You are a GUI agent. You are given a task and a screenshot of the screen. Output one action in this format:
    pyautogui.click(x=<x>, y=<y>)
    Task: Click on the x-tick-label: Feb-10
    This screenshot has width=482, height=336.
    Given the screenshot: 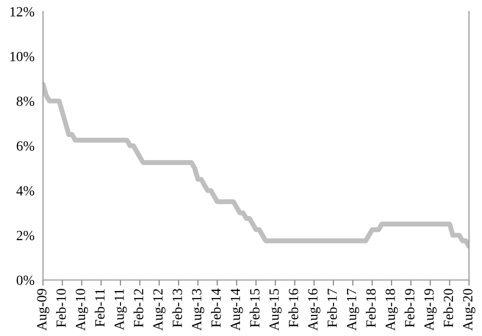 What is the action you would take?
    pyautogui.click(x=61, y=308)
    